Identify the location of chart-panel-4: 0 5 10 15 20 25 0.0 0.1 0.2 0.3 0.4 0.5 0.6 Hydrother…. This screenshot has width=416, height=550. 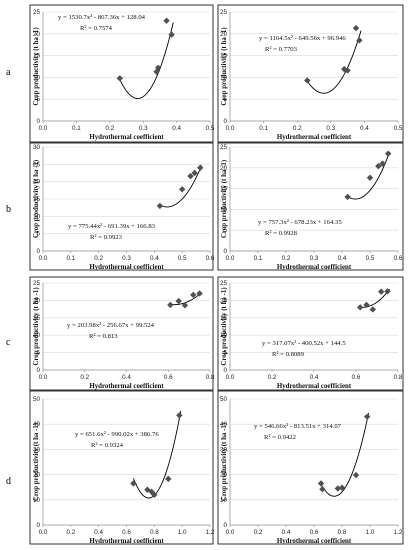
(310, 206).